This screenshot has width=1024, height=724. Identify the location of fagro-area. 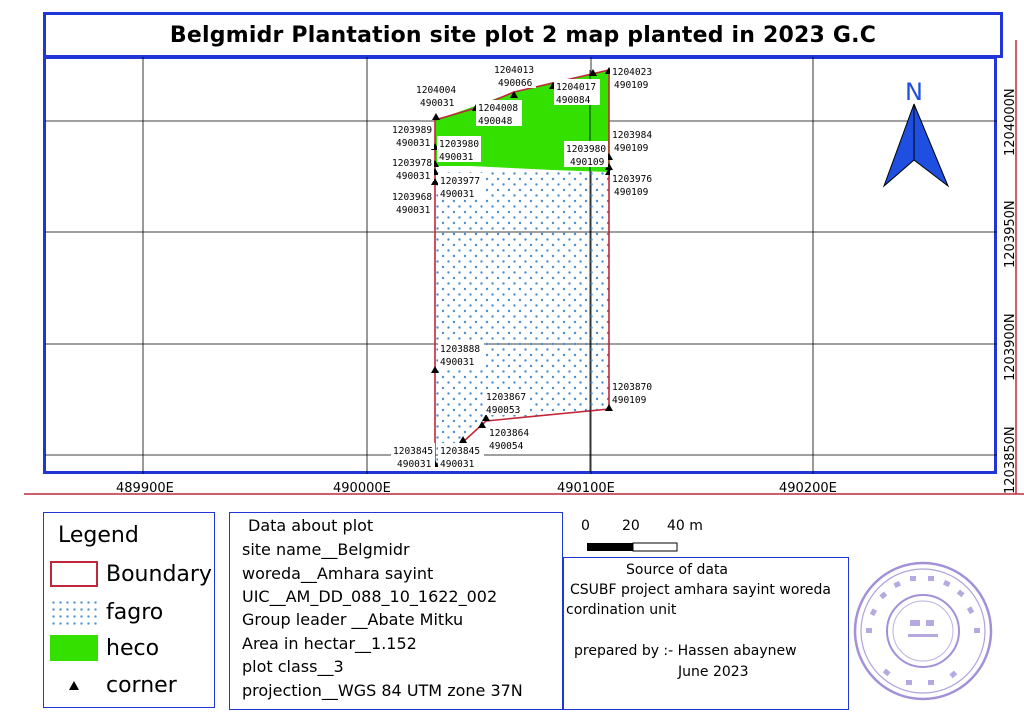
(522, 319).